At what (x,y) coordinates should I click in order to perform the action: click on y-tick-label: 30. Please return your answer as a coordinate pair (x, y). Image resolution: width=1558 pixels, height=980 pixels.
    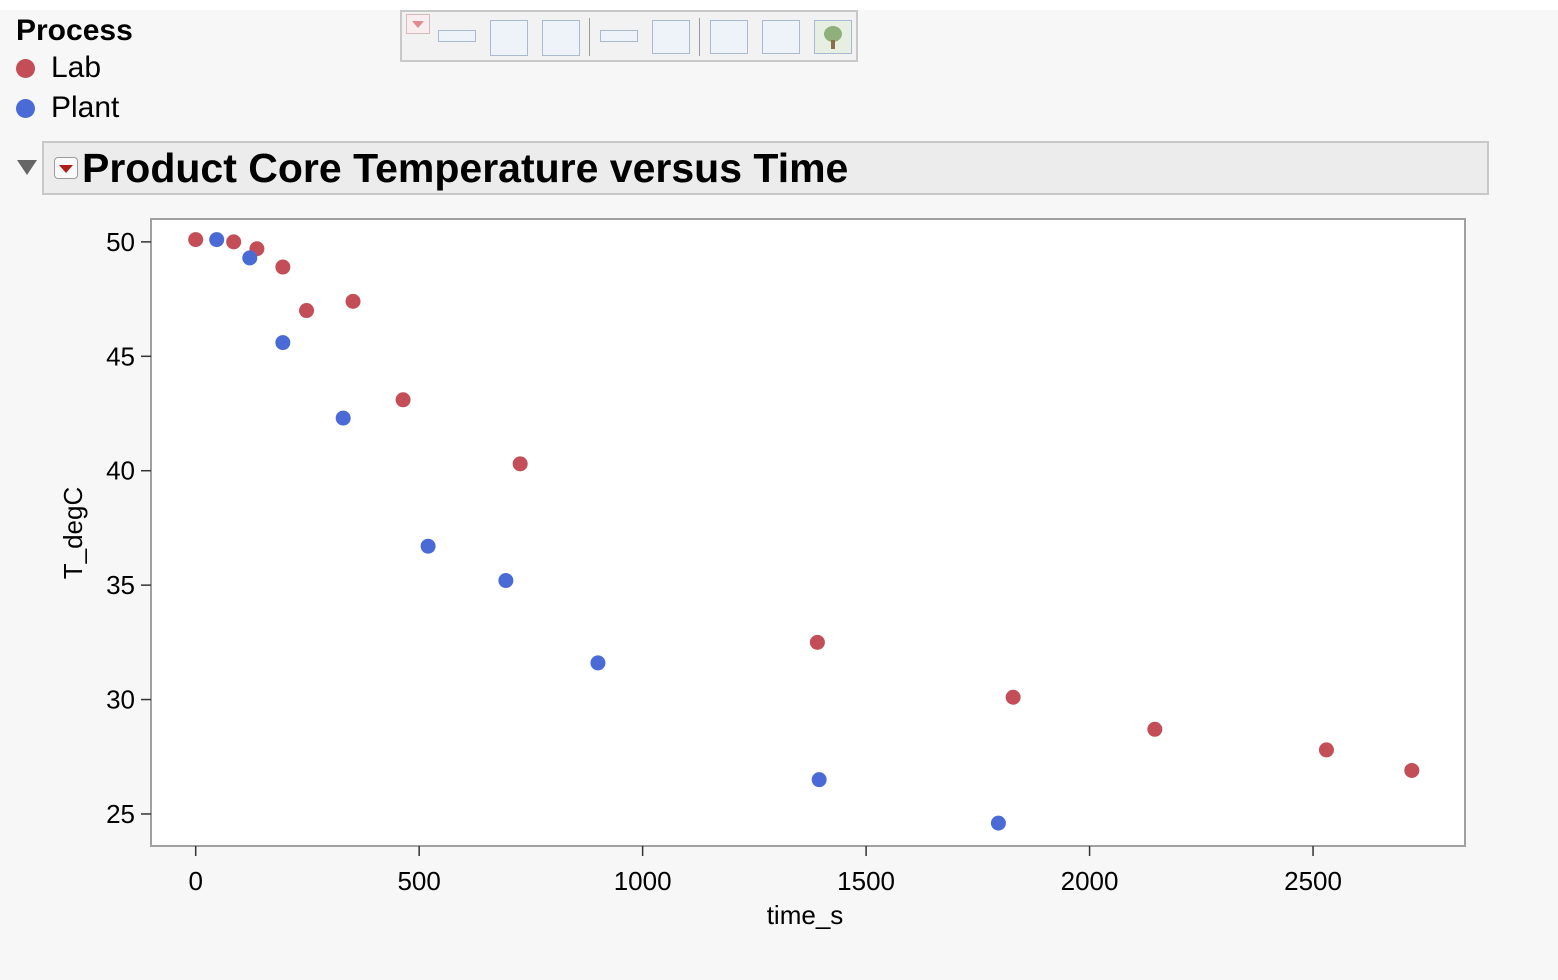
    Looking at the image, I should click on (120, 700).